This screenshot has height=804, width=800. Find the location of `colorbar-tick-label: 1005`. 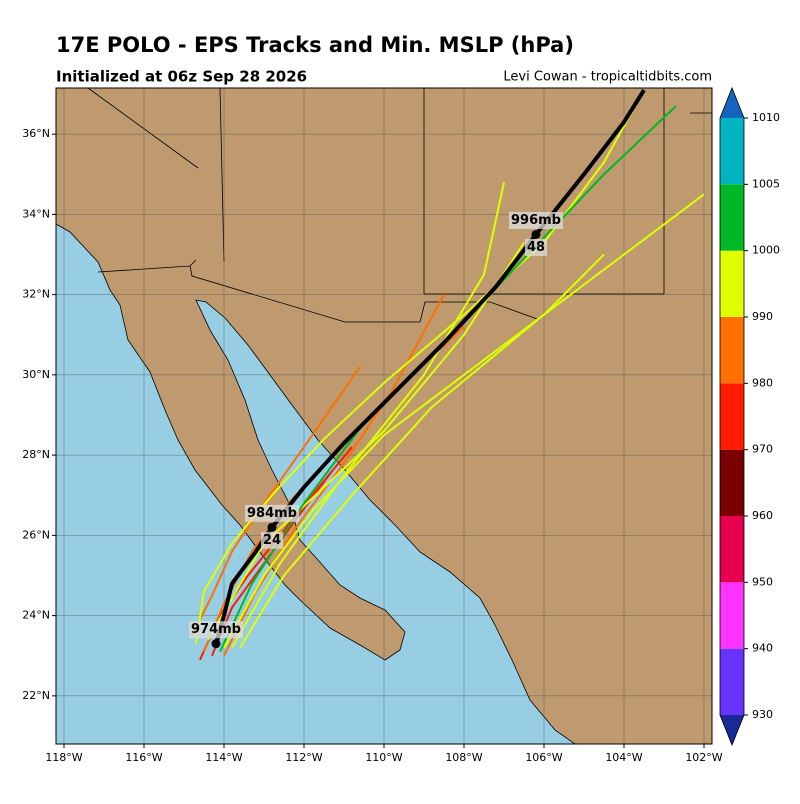

colorbar-tick-label: 1005 is located at coordinates (766, 183).